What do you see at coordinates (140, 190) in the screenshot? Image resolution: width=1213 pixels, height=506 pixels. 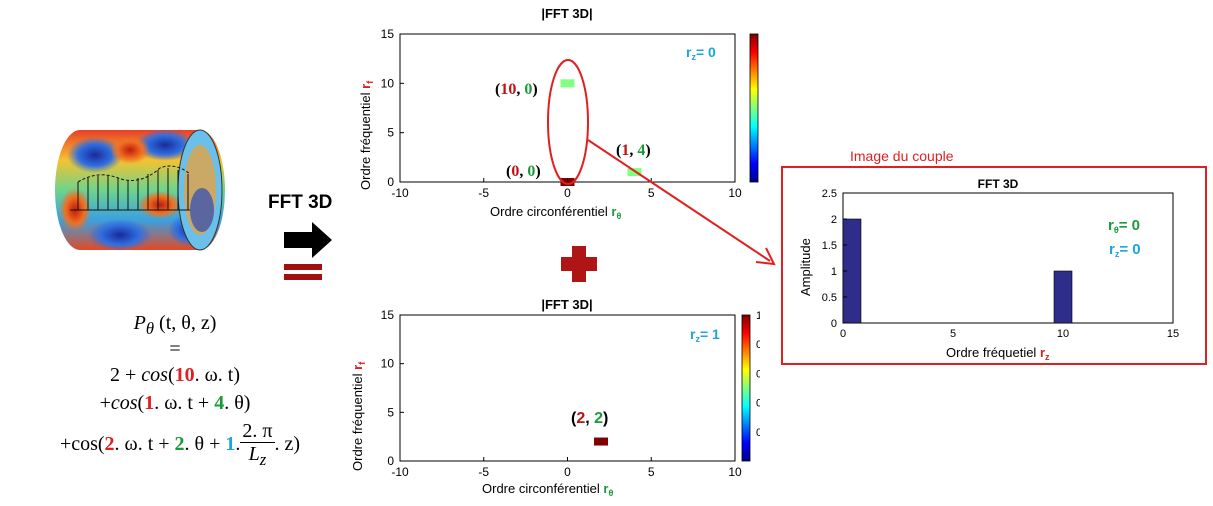 I see `cylinder-illustration` at bounding box center [140, 190].